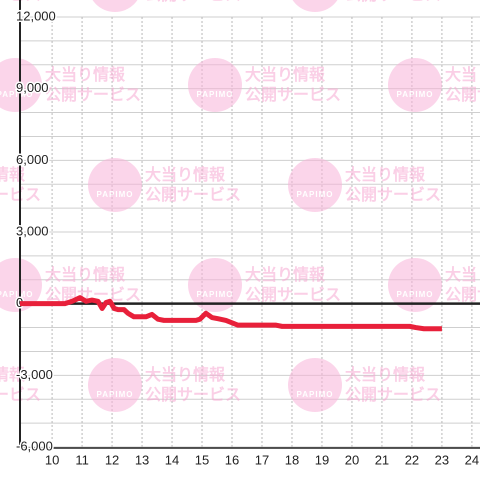 This screenshot has width=480, height=480. What do you see at coordinates (262, 459) in the screenshot?
I see `x-tick-label: 17` at bounding box center [262, 459].